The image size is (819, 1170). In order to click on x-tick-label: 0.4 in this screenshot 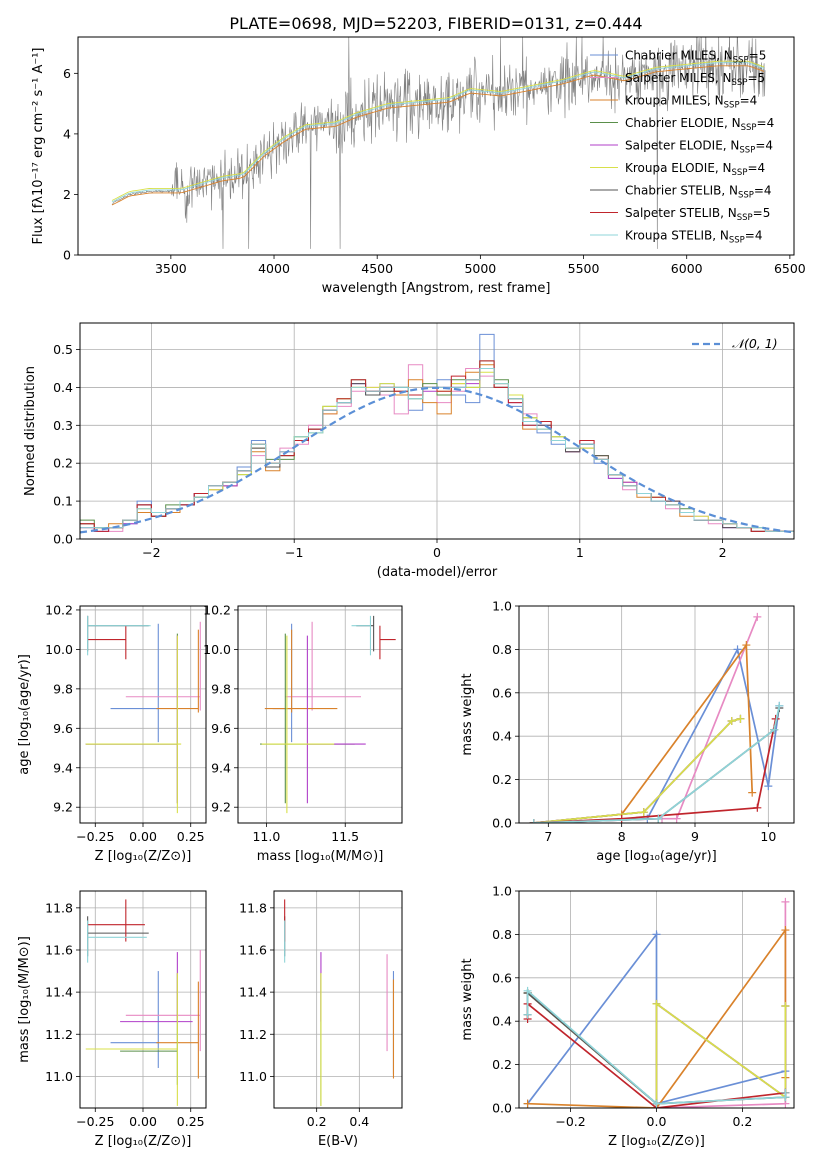, I will do `click(359, 1121)`.